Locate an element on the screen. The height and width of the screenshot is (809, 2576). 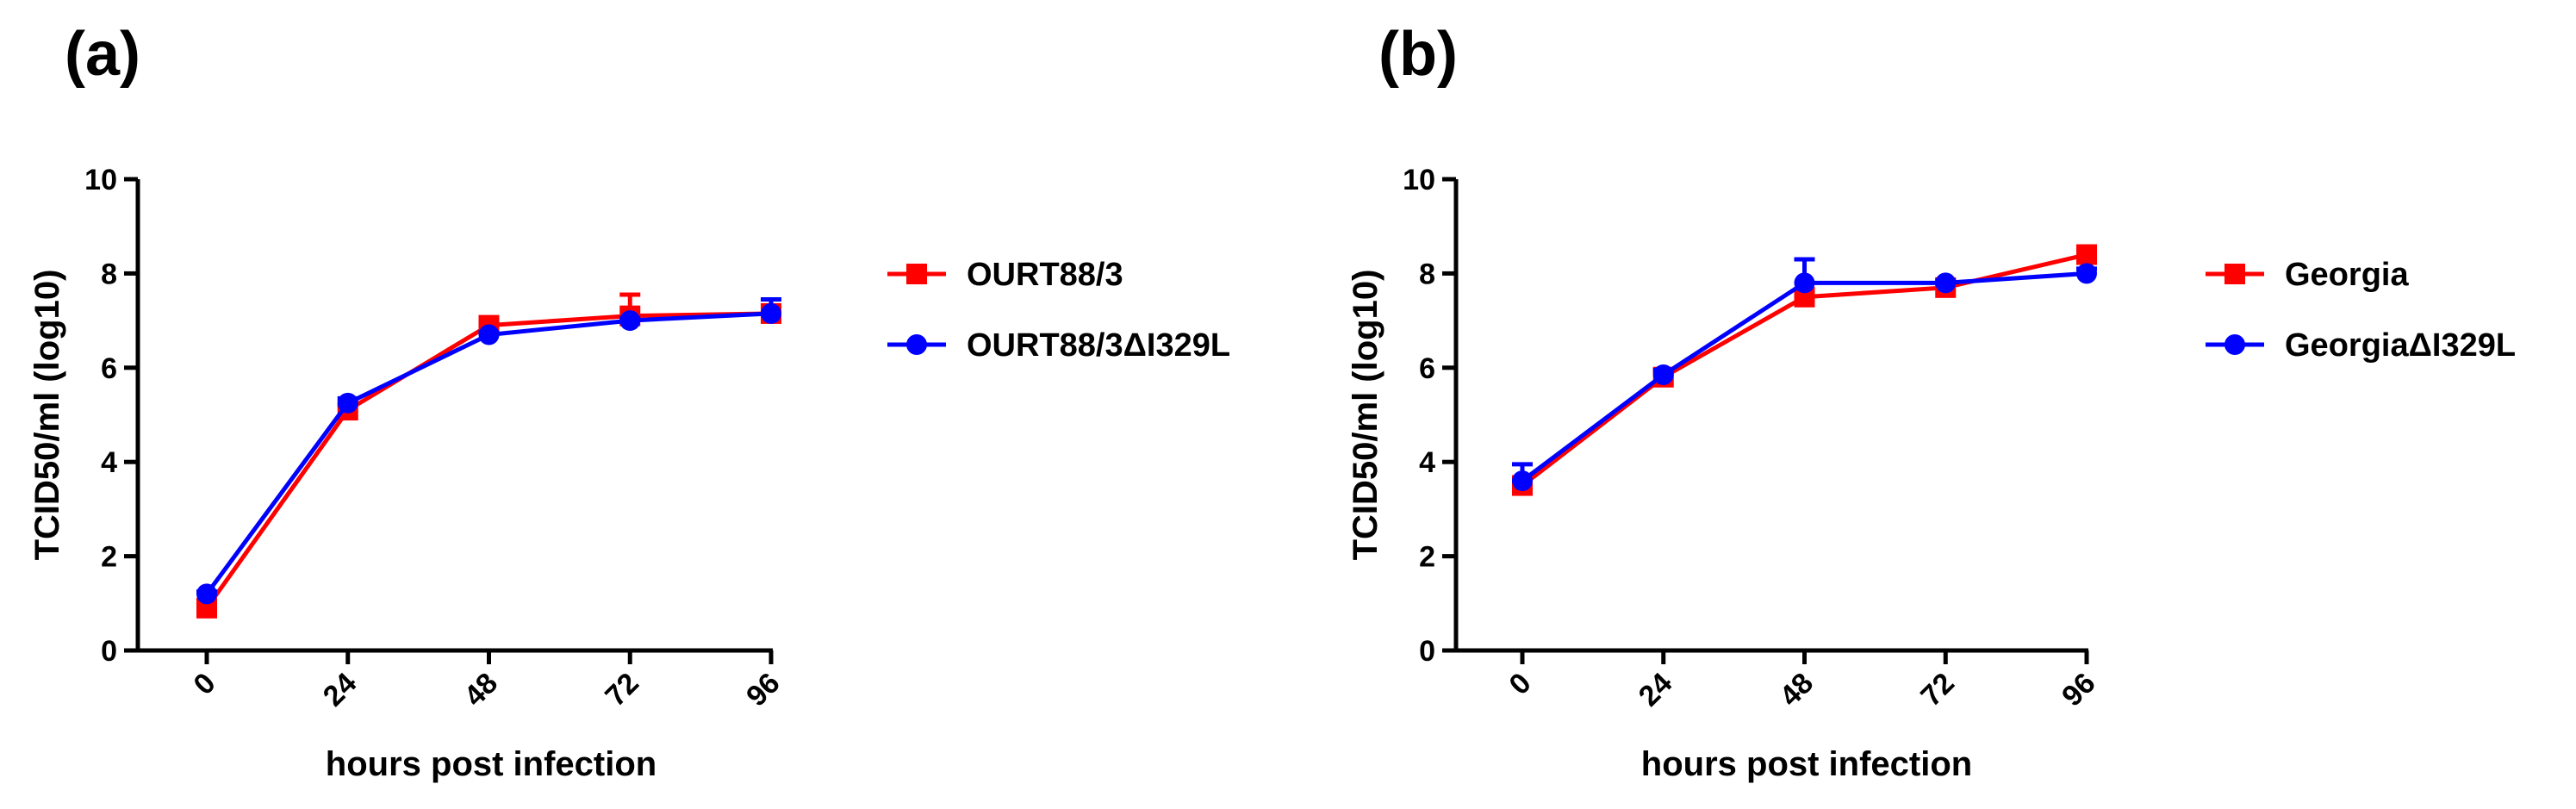
legend-entry: OURT88/3 is located at coordinates (1005, 275).